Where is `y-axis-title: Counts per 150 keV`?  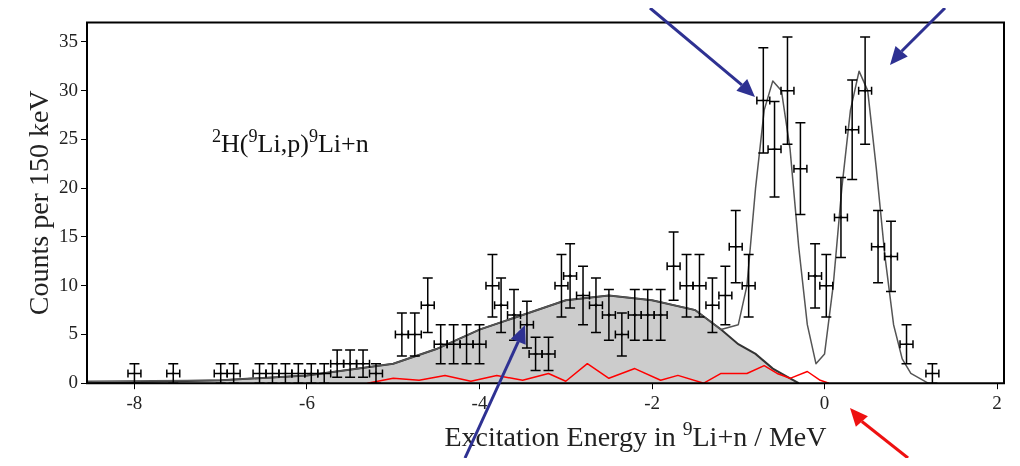 y-axis-title: Counts per 150 keV is located at coordinates (38, 203).